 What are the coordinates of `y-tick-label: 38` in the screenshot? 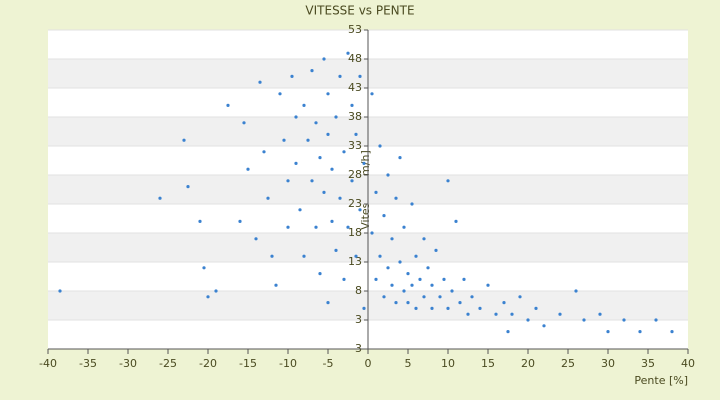 It's located at (355, 116).